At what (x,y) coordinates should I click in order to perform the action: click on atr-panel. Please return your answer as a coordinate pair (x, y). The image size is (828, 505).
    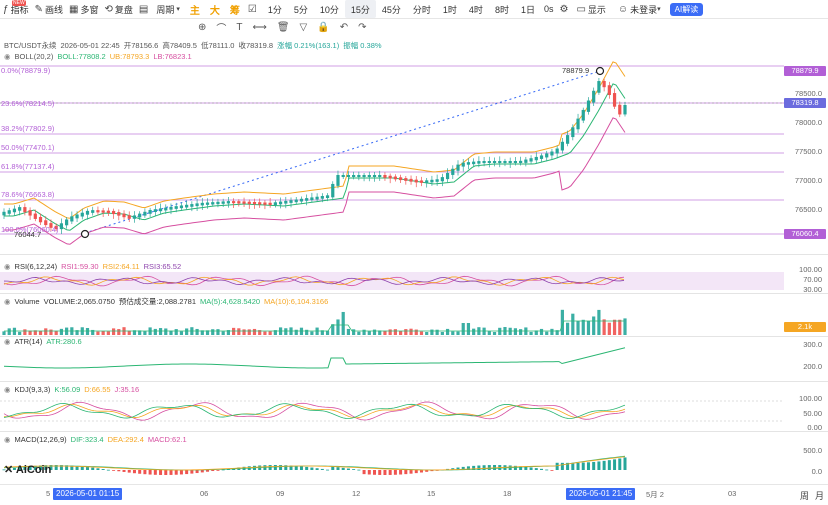
    Looking at the image, I should click on (392, 360).